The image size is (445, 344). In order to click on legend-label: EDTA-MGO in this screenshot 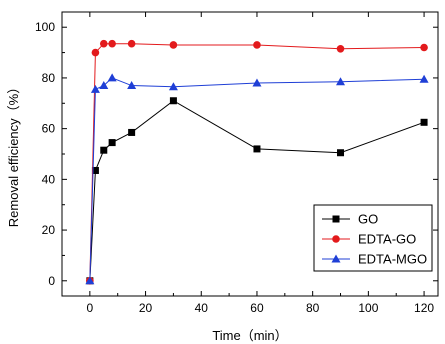, I will do `click(392, 259)`.